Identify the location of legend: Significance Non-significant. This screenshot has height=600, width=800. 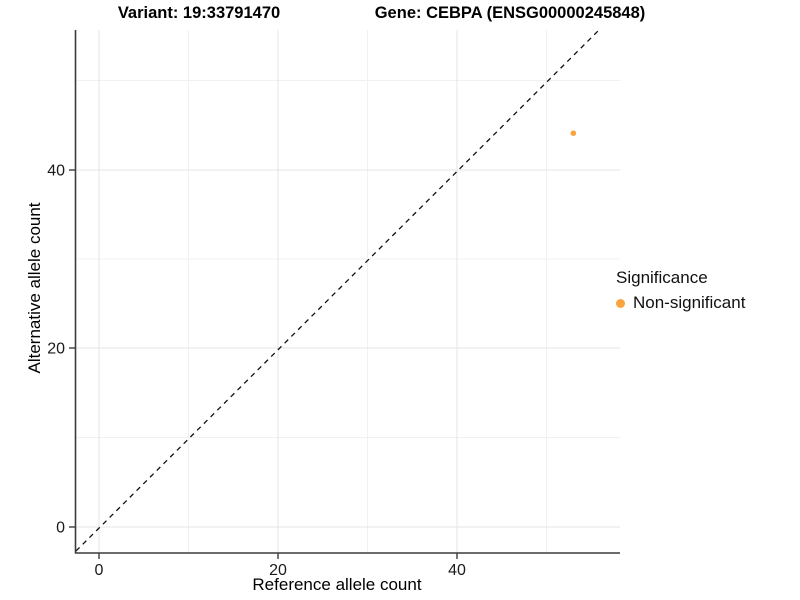
(680, 290).